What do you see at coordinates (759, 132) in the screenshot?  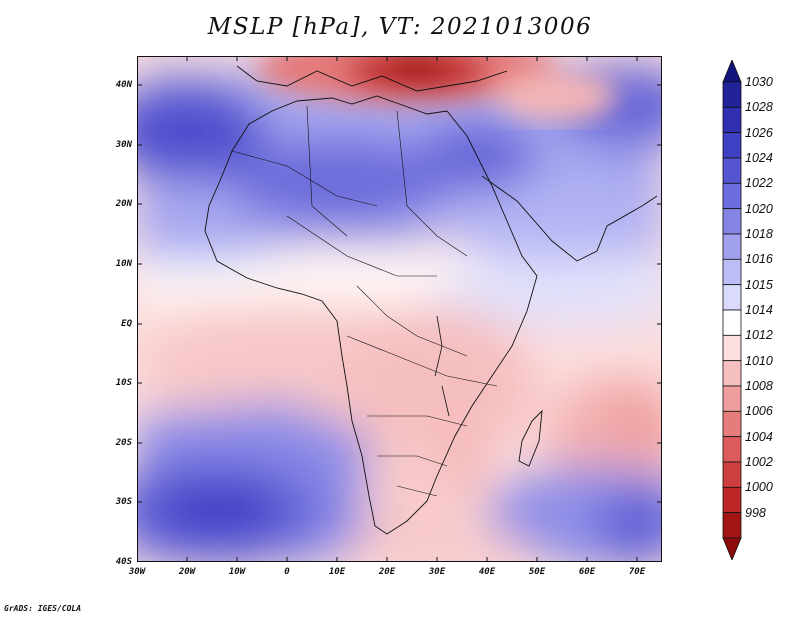 I see `colorbar-label: 1026` at bounding box center [759, 132].